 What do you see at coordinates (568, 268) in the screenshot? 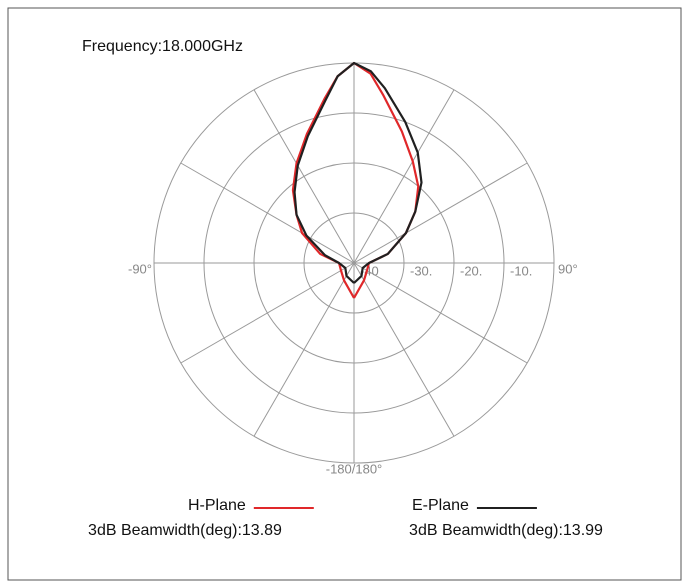
I see `angle-label: 90°` at bounding box center [568, 268].